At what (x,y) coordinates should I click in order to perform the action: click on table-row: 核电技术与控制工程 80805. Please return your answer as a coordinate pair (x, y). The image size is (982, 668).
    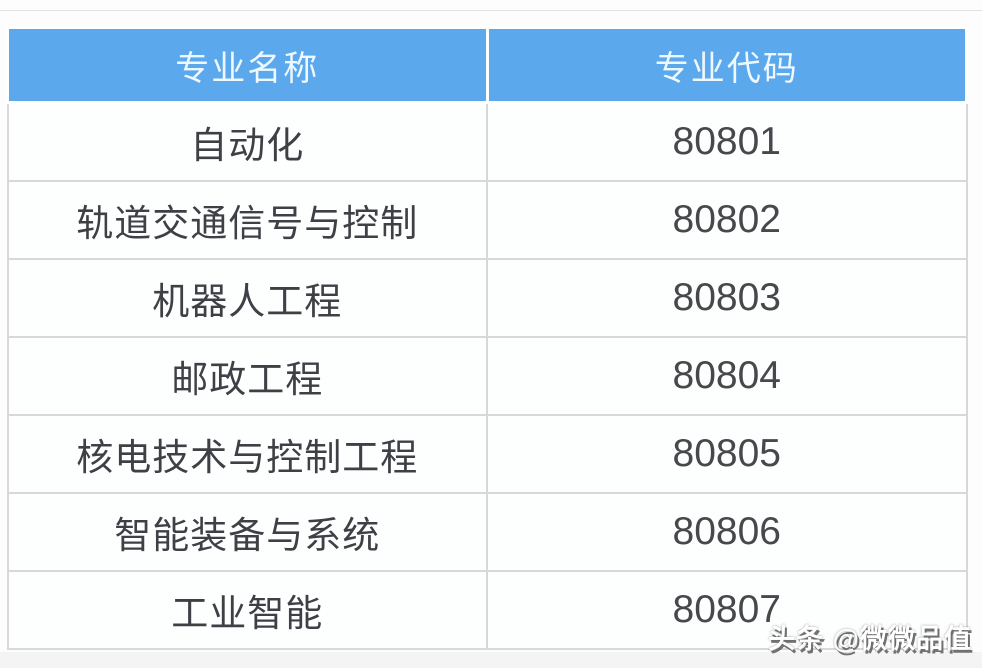
    Looking at the image, I should click on (487, 454).